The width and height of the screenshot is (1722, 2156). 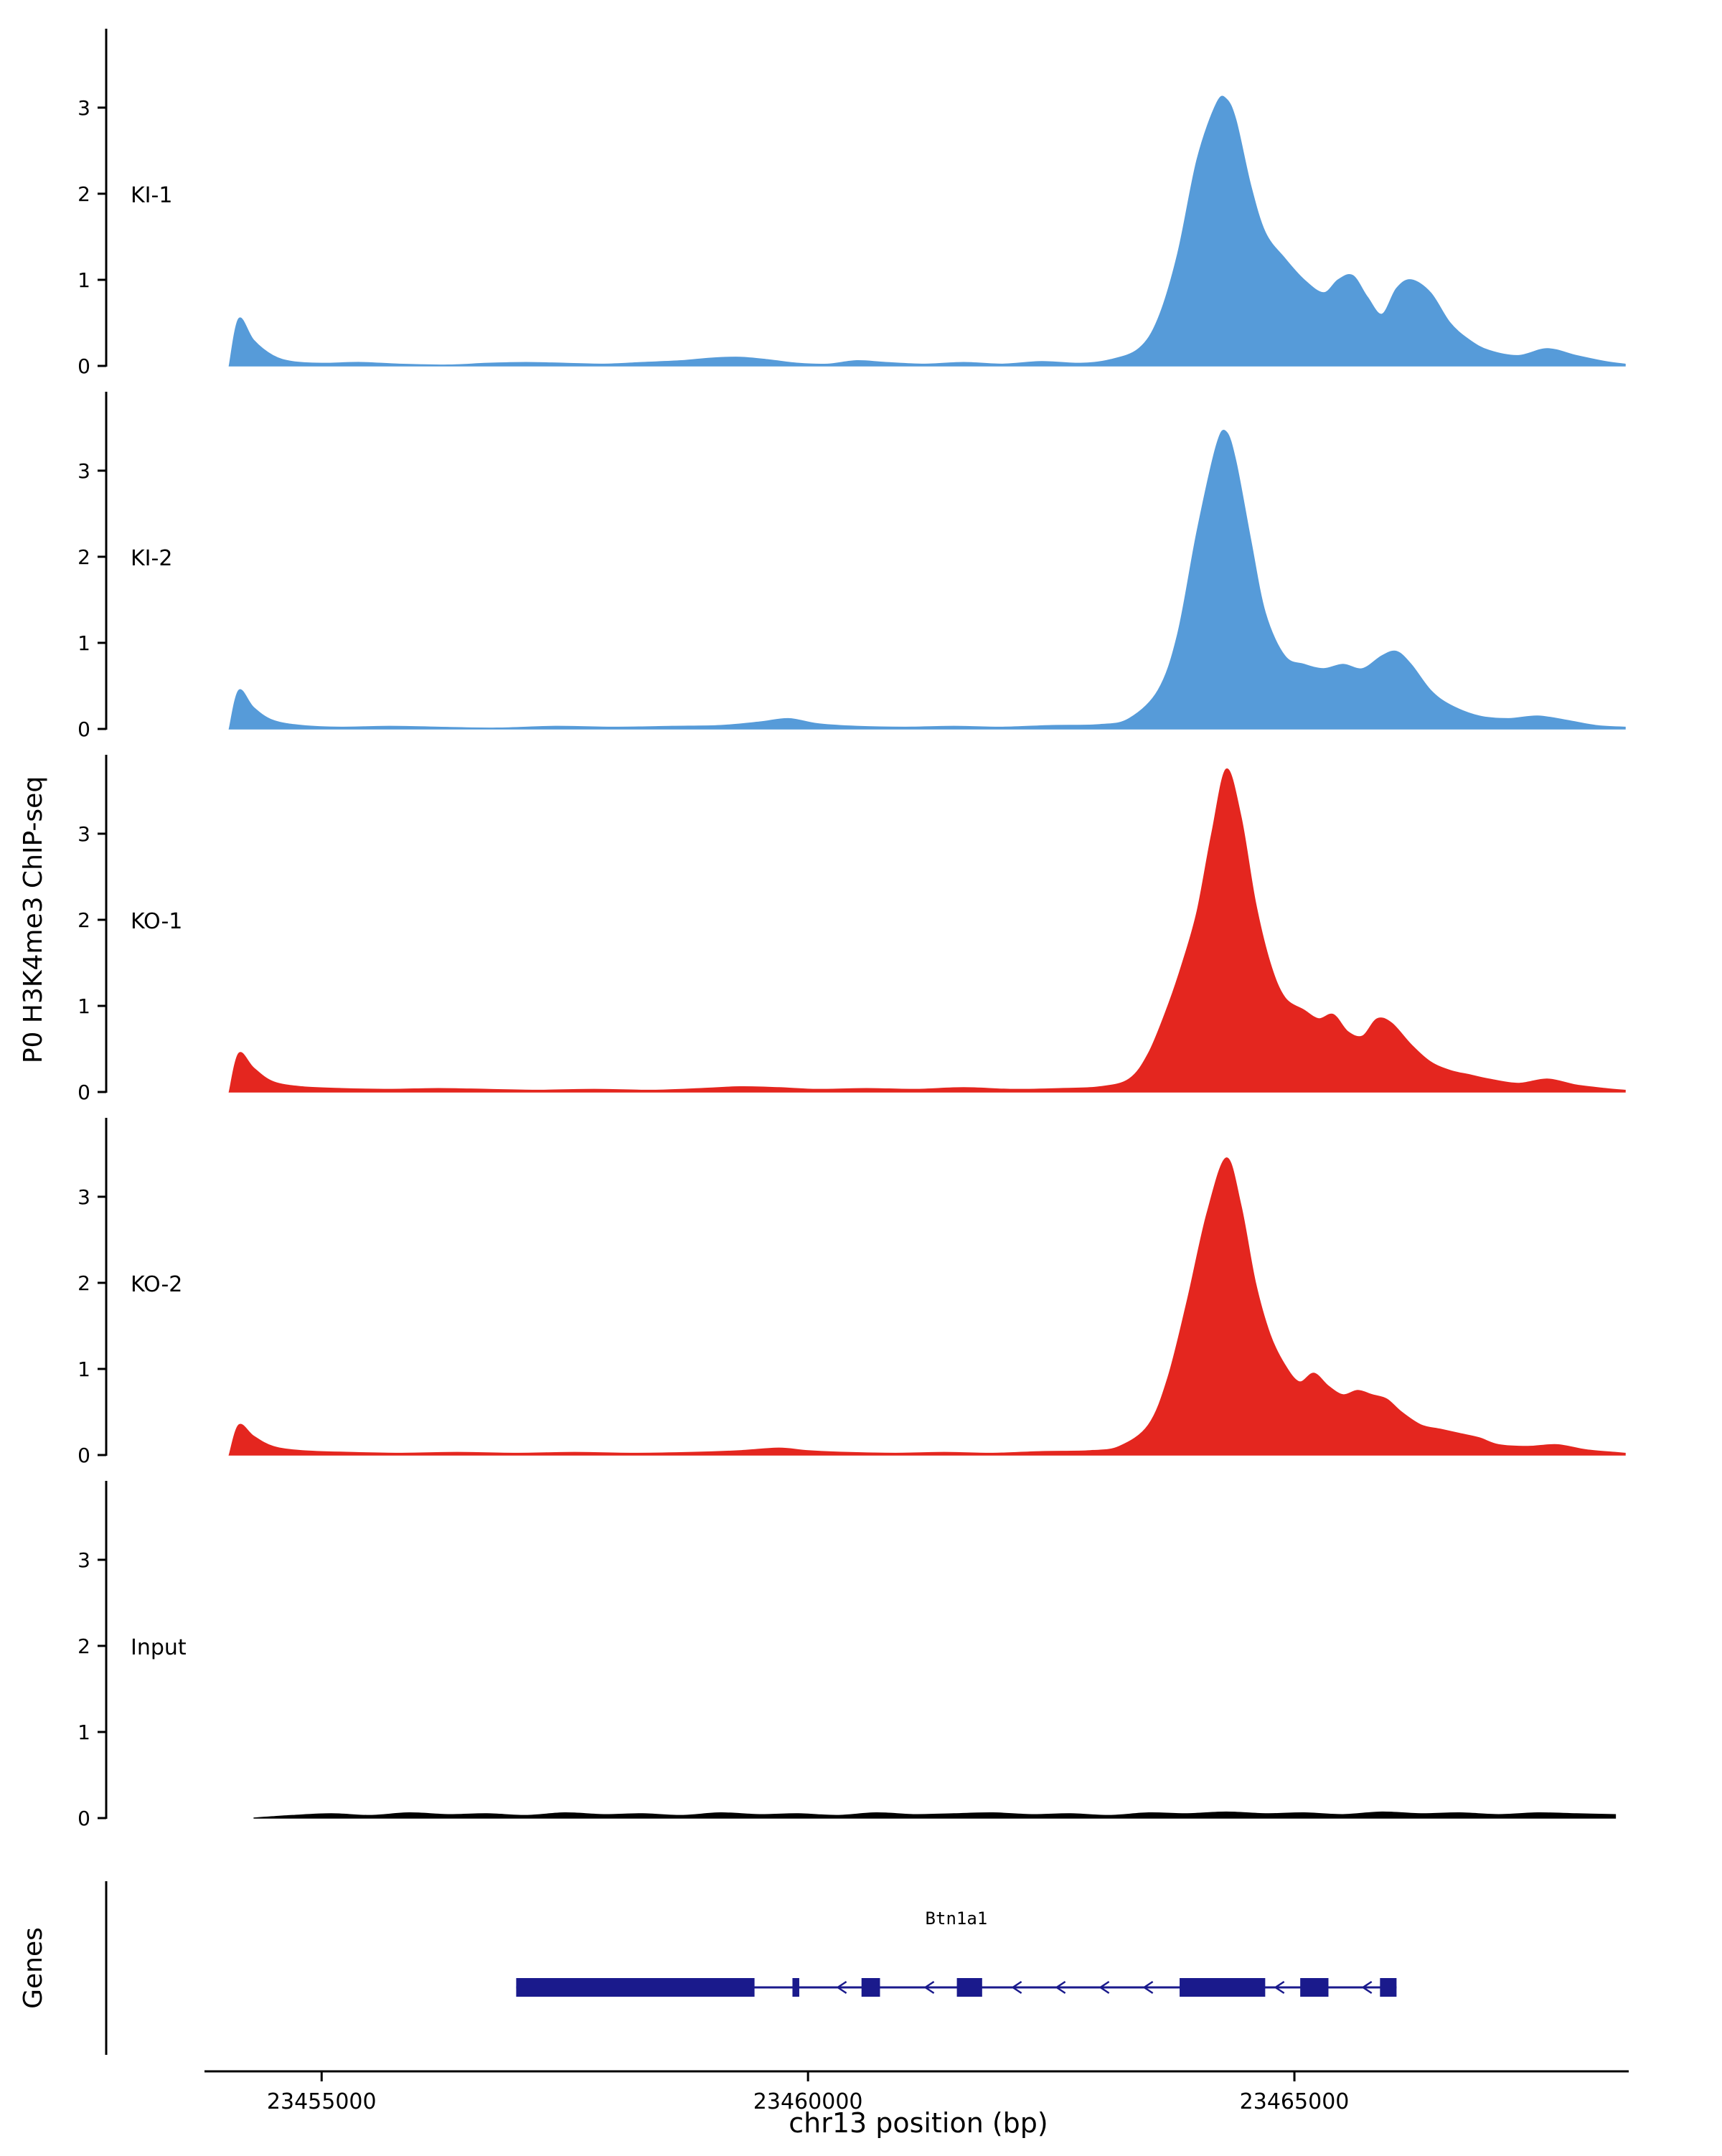 I want to click on track-ki-2: 0 1 2 3 KI-2, so click(x=852, y=566).